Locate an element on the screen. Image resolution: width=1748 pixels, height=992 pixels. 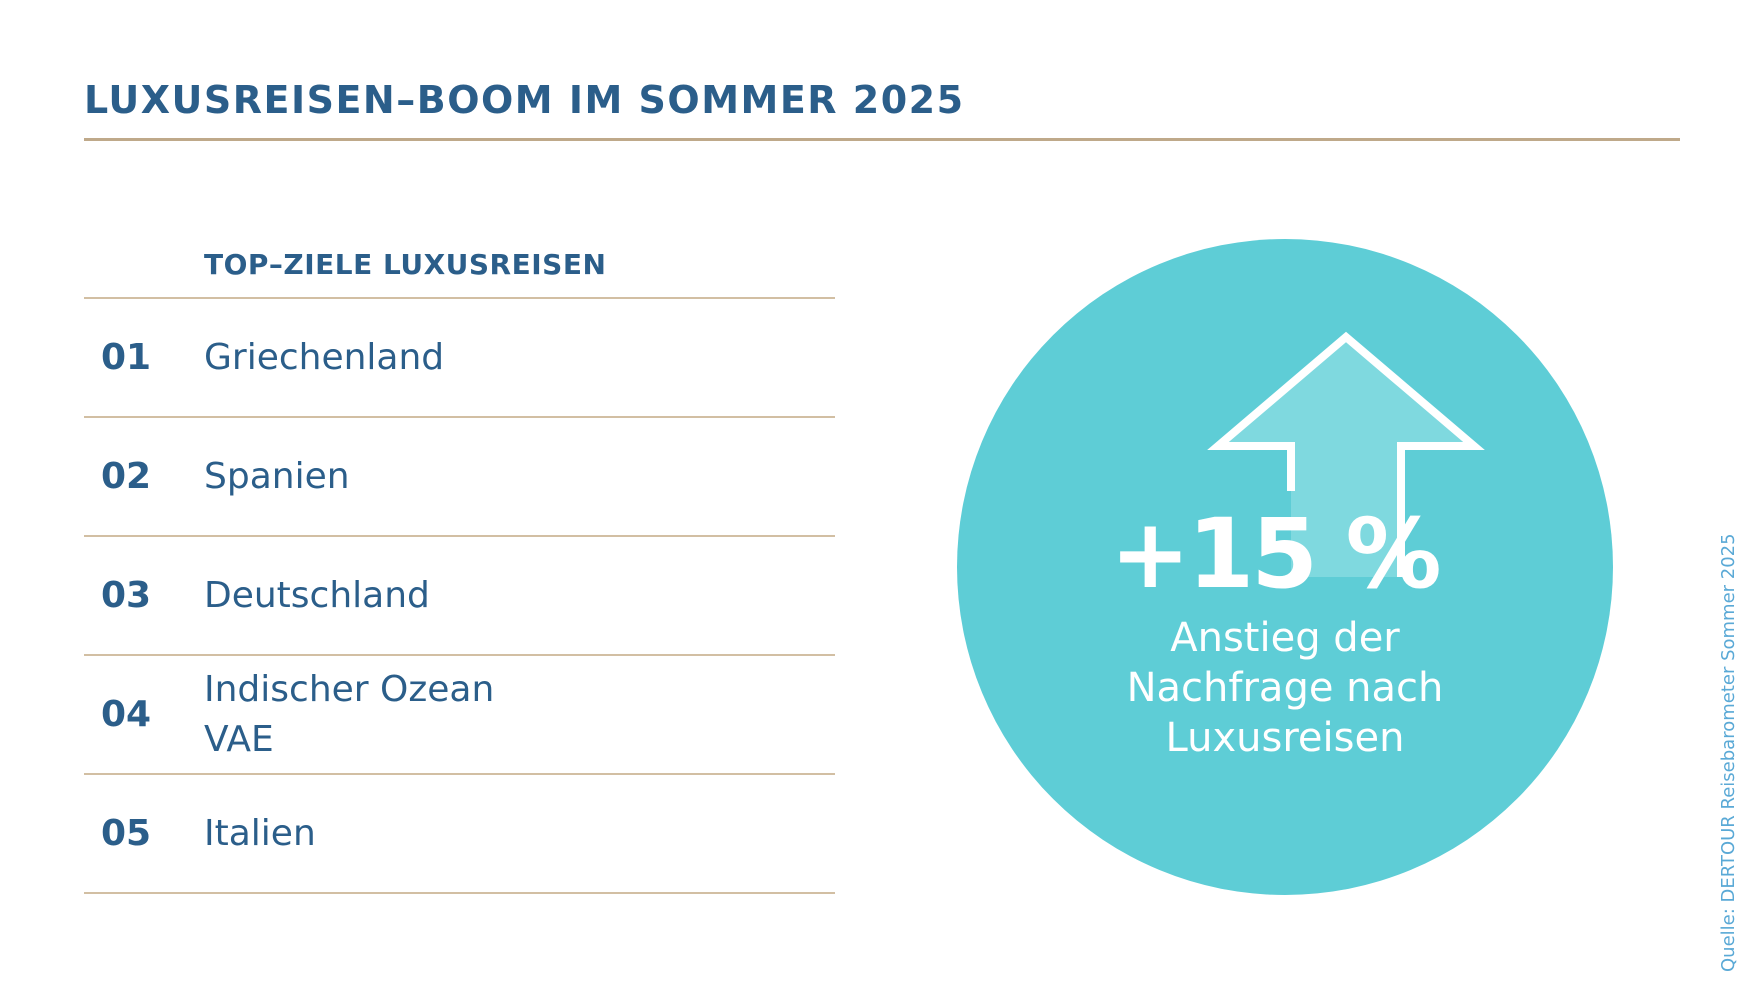
list-item: 05 Italien is located at coordinates (459, 833).